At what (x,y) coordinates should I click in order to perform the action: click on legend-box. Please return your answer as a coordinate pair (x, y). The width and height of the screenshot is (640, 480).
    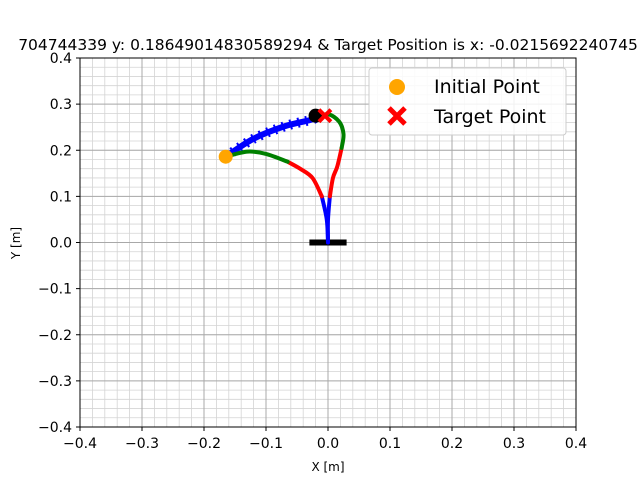
    Looking at the image, I should click on (467, 101).